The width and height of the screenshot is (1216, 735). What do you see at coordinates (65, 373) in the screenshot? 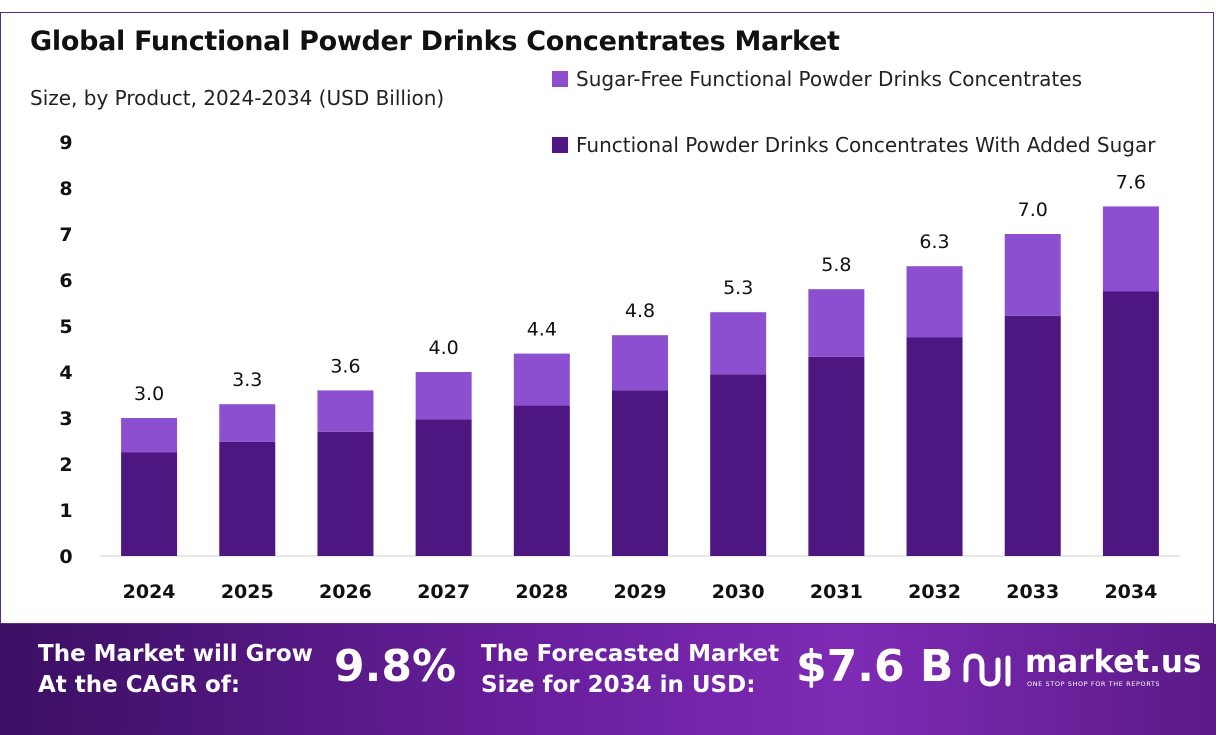
I see `y-tick-label: 4` at bounding box center [65, 373].